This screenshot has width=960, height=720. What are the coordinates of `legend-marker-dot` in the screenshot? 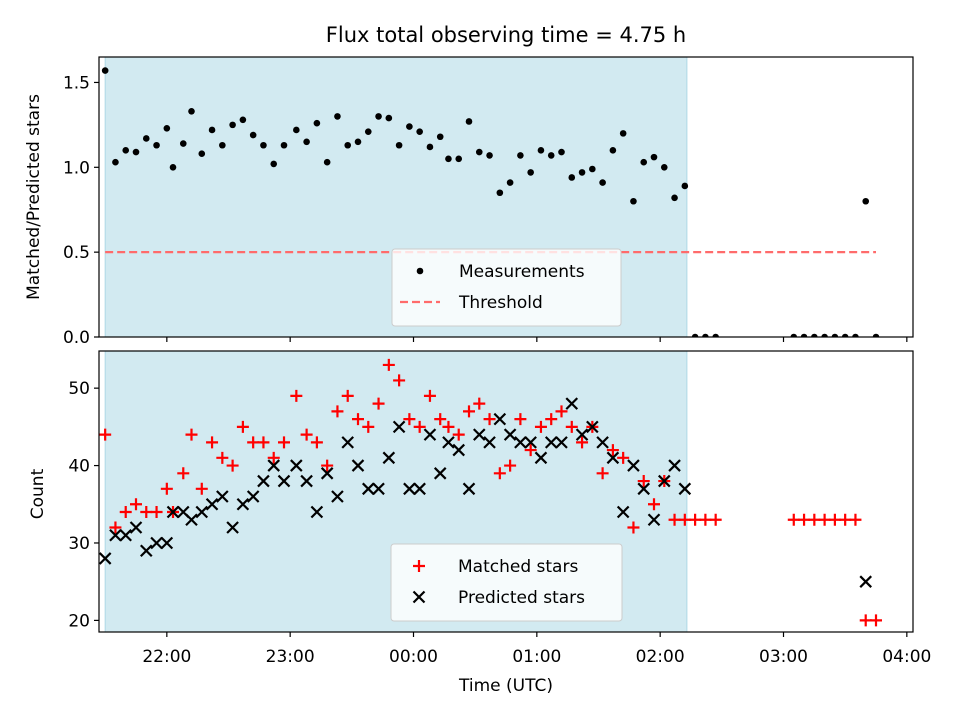 It's located at (420, 271).